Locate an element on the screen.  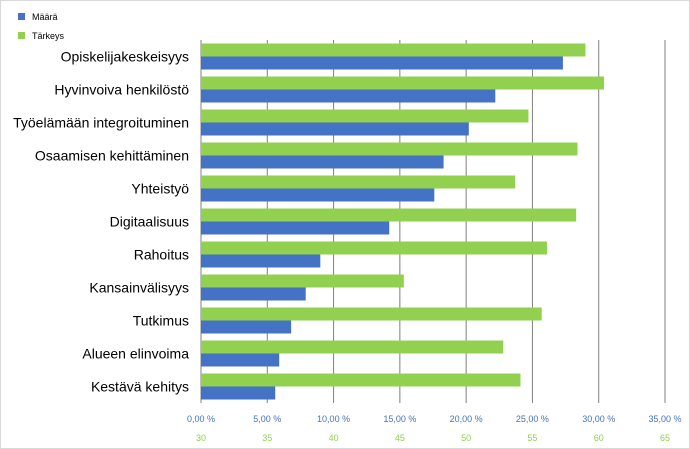
bar-tarkeys-osaamisen-kehittaminen is located at coordinates (389, 149).